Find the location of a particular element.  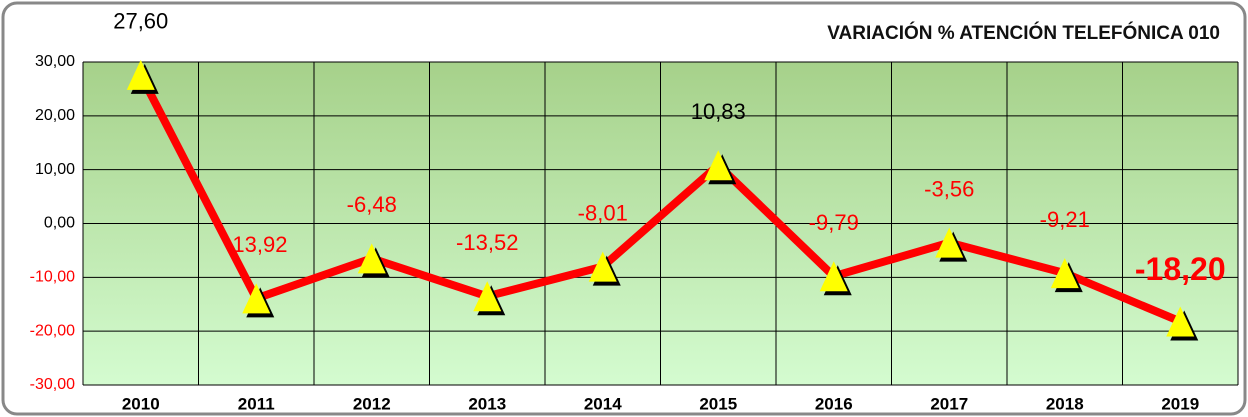

x-tick-label: 2016 is located at coordinates (834, 403).